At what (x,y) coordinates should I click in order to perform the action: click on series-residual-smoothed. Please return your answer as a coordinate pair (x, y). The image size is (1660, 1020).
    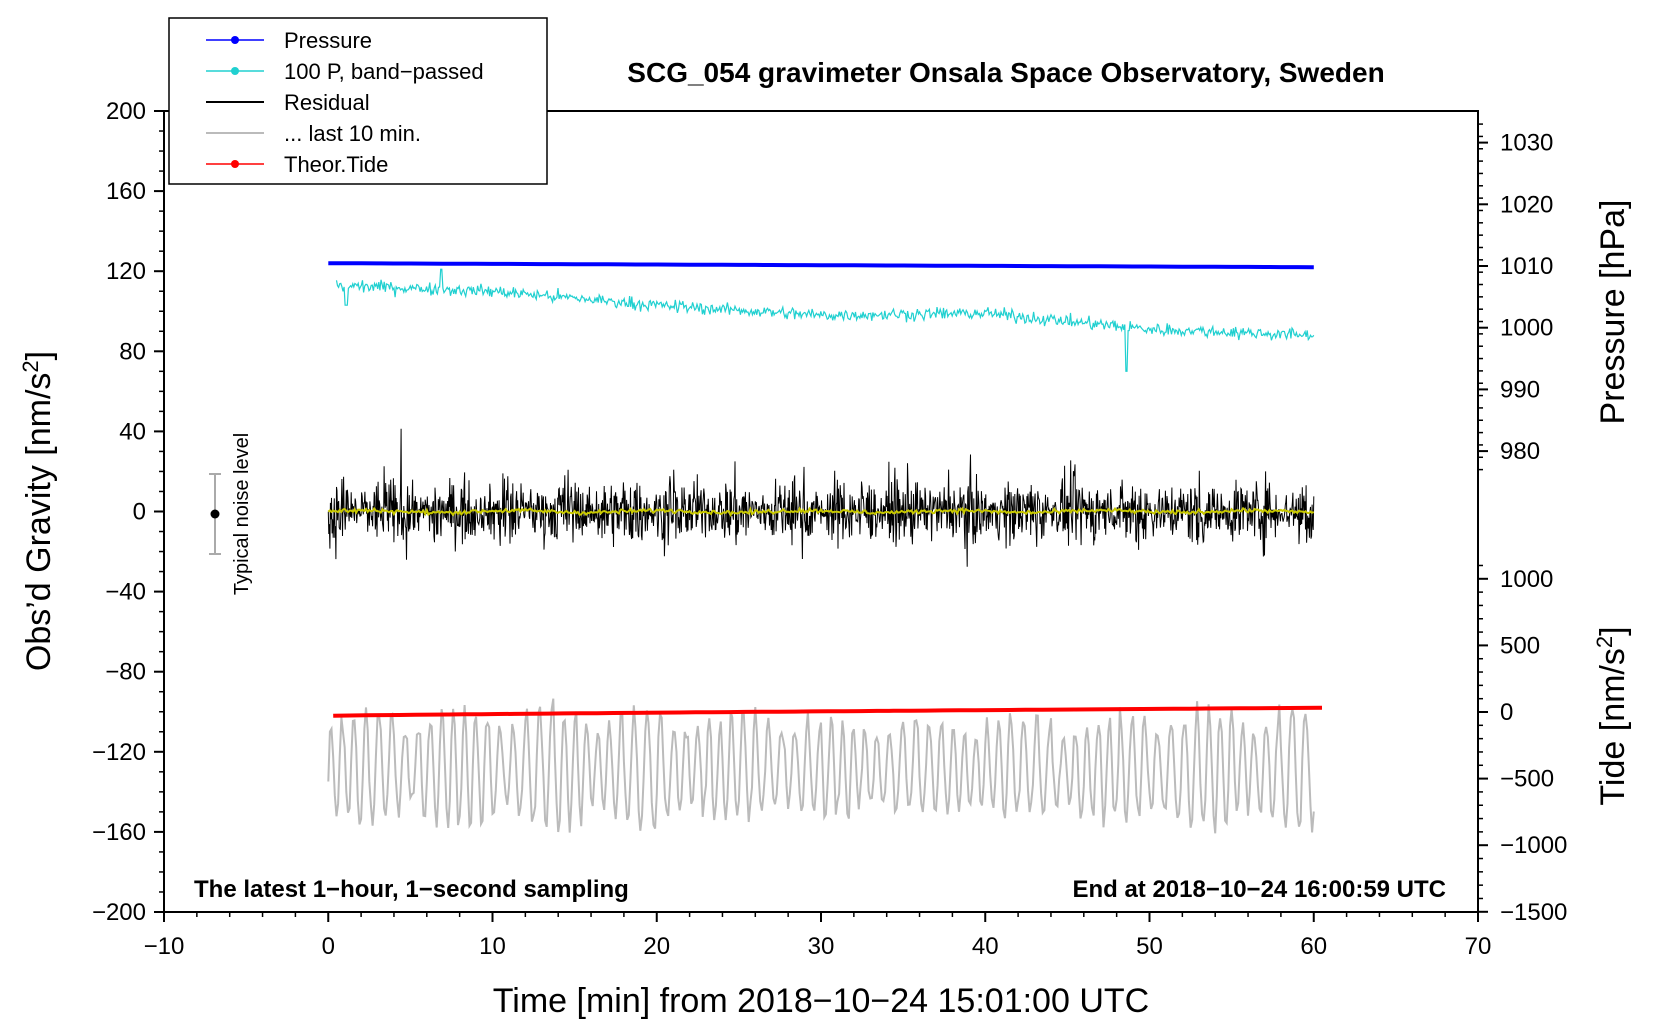
    Looking at the image, I should click on (821, 512).